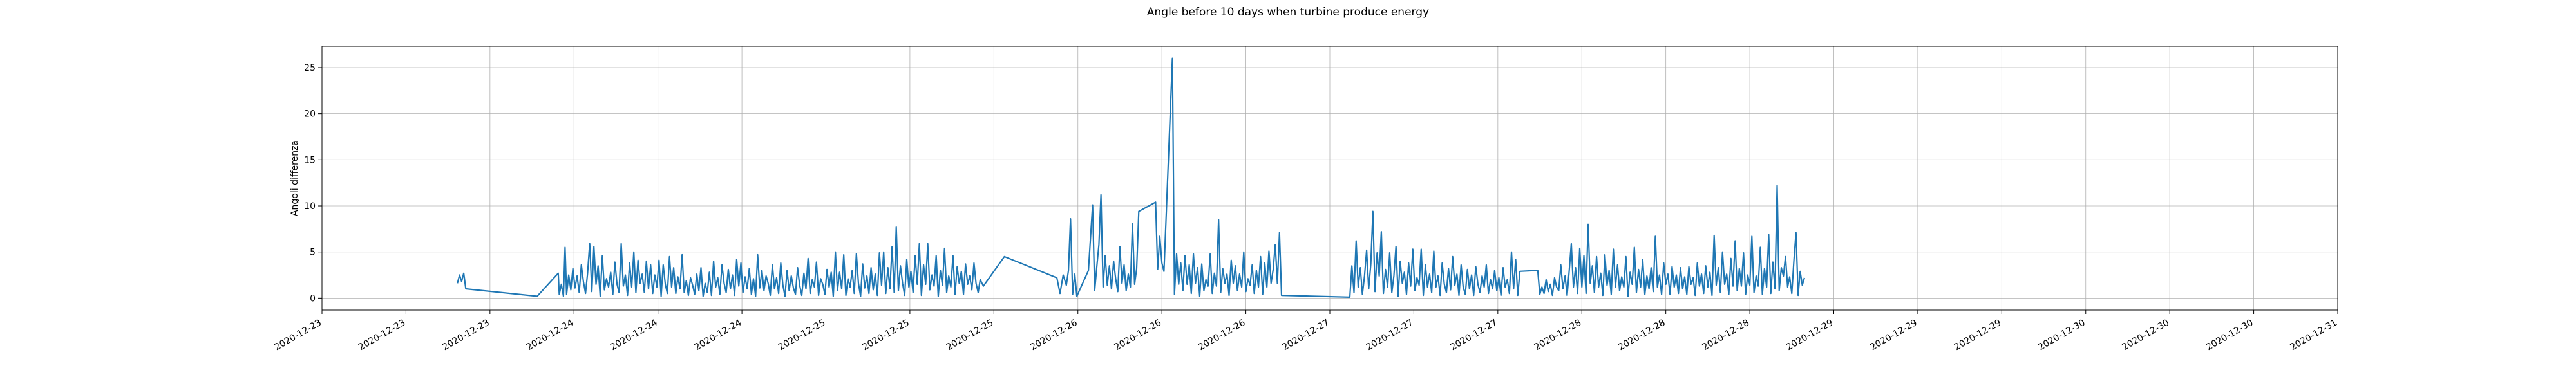  Describe the element at coordinates (313, 183) in the screenshot. I see `y-axis: 0 5 10 15 20 25` at that location.